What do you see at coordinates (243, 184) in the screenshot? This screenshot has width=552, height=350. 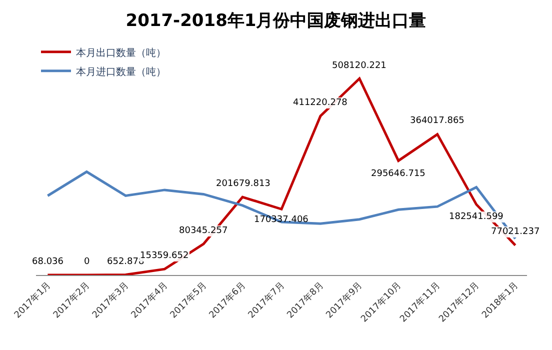 I see `data-label: 201679.813` at bounding box center [243, 184].